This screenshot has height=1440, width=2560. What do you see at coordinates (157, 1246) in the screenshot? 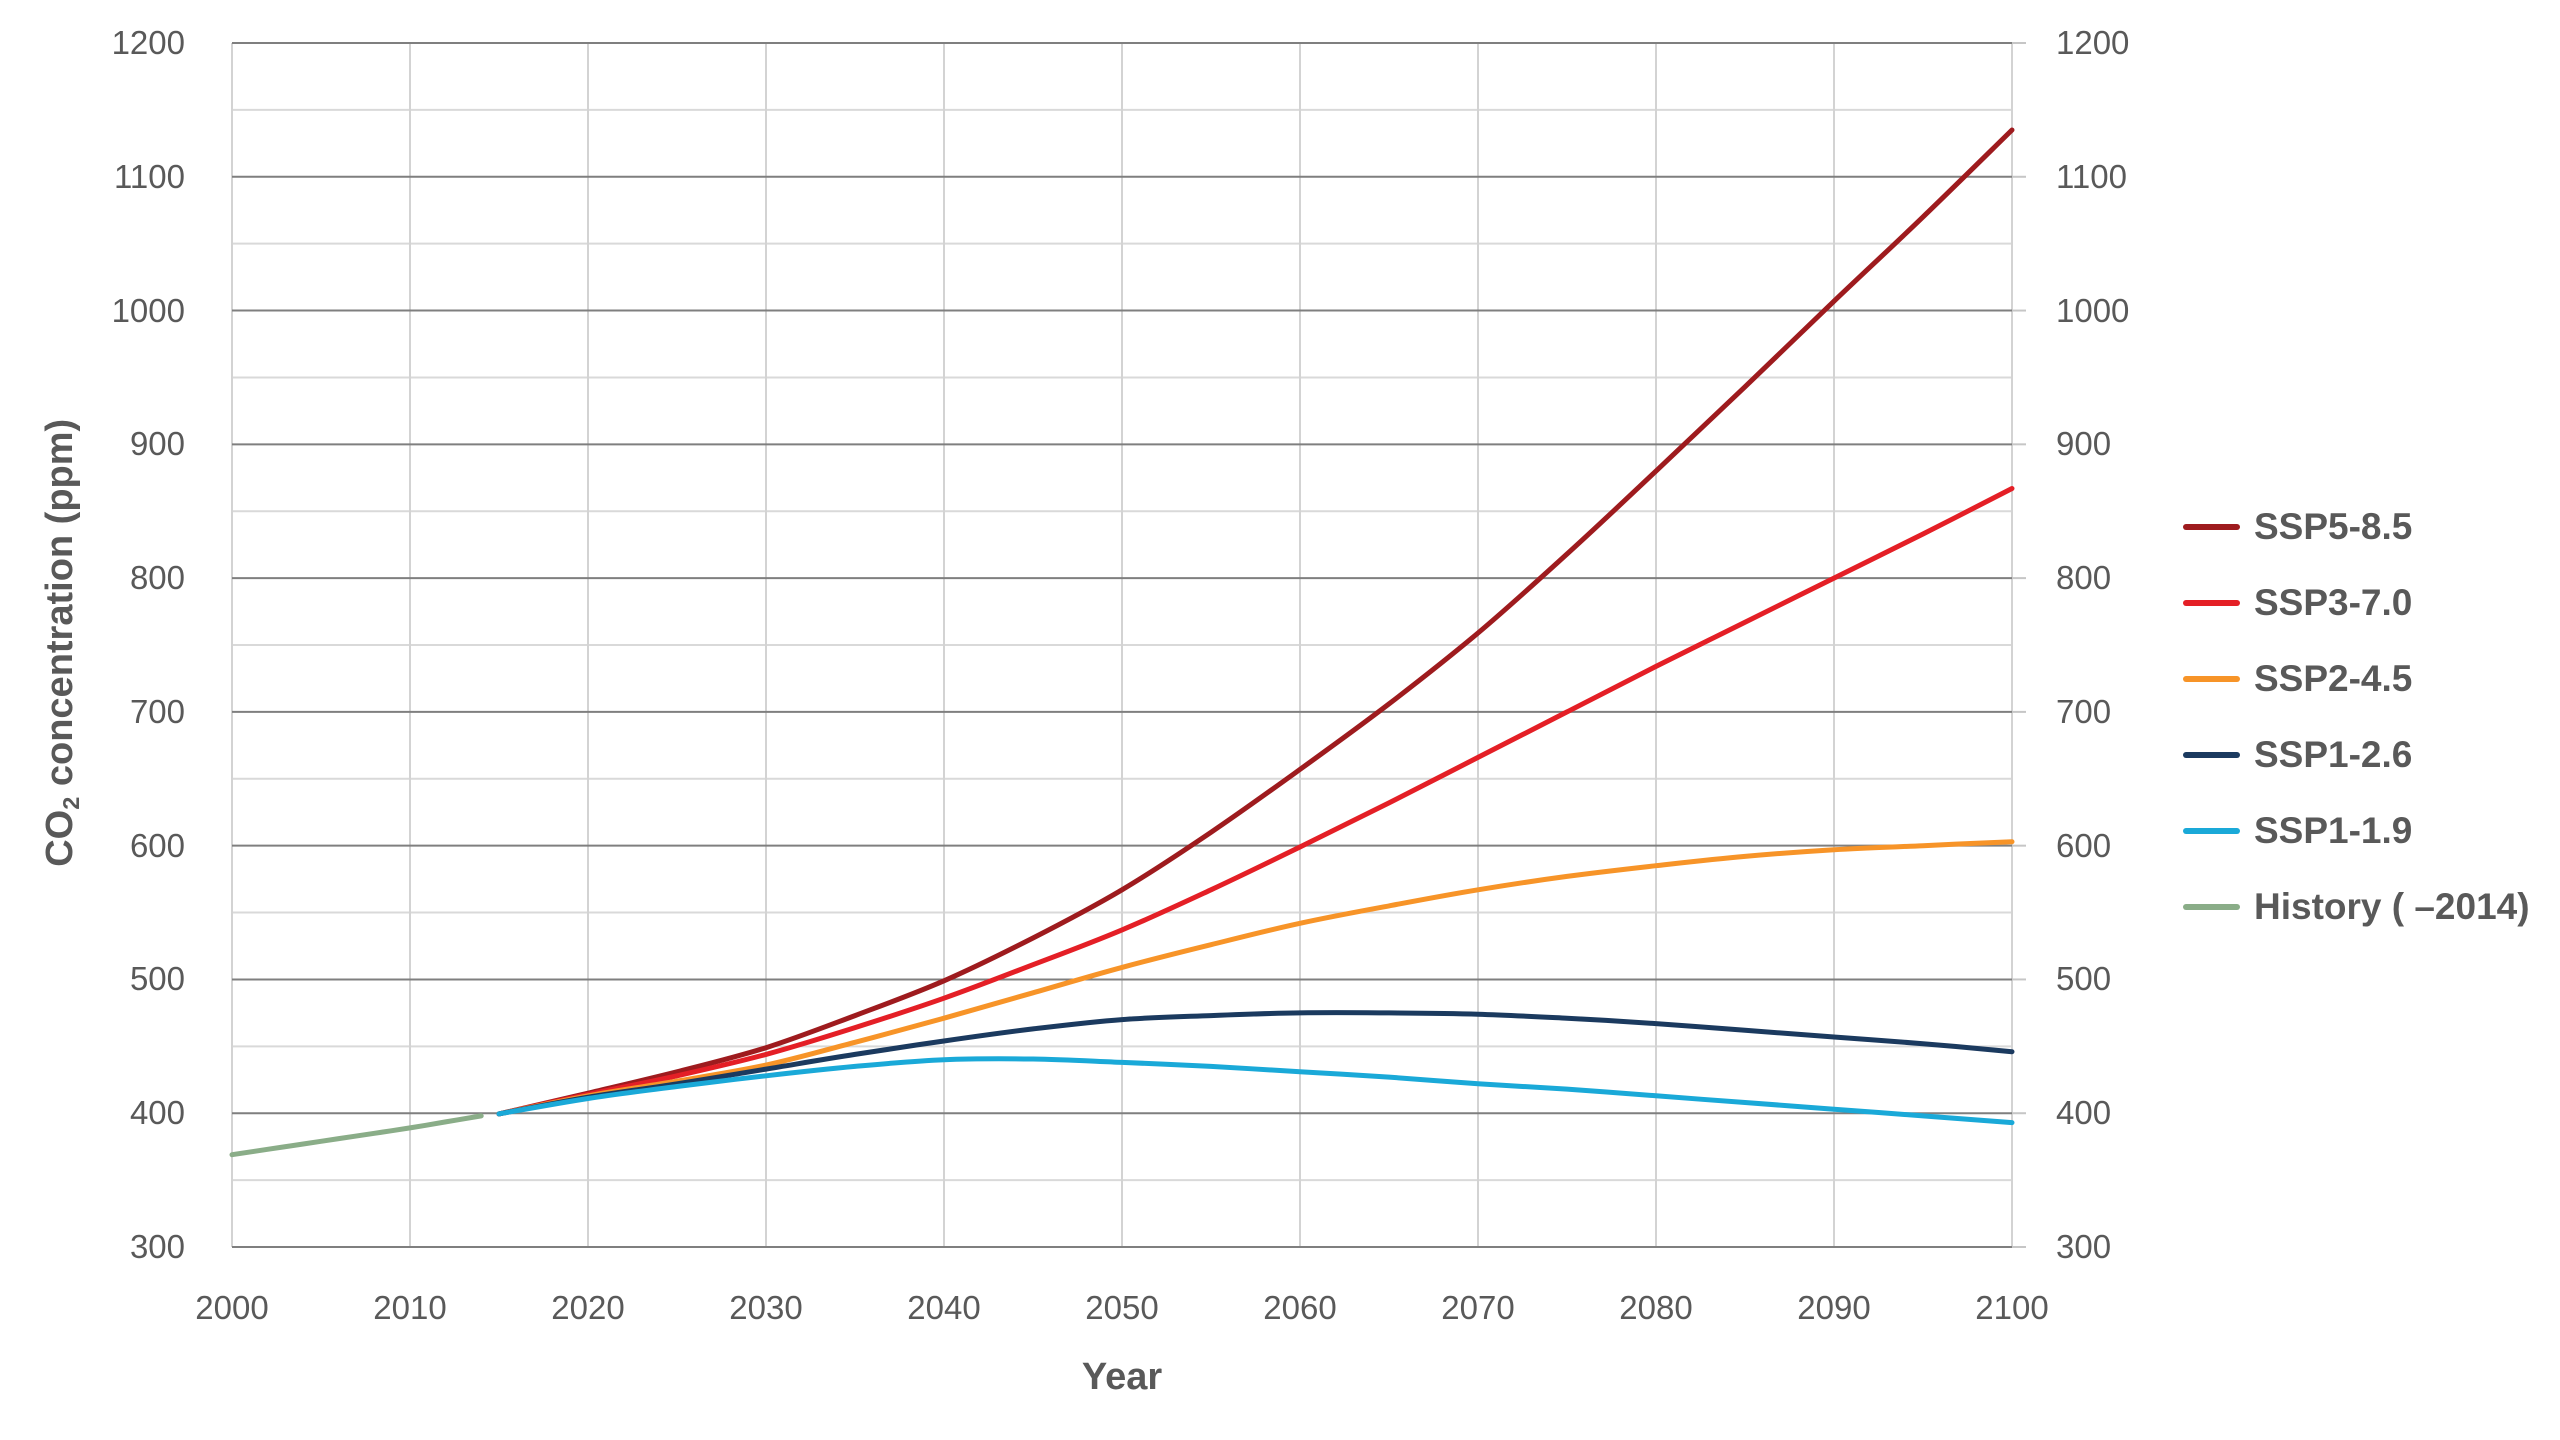
I see `y-tick-label-left: 300` at bounding box center [157, 1246].